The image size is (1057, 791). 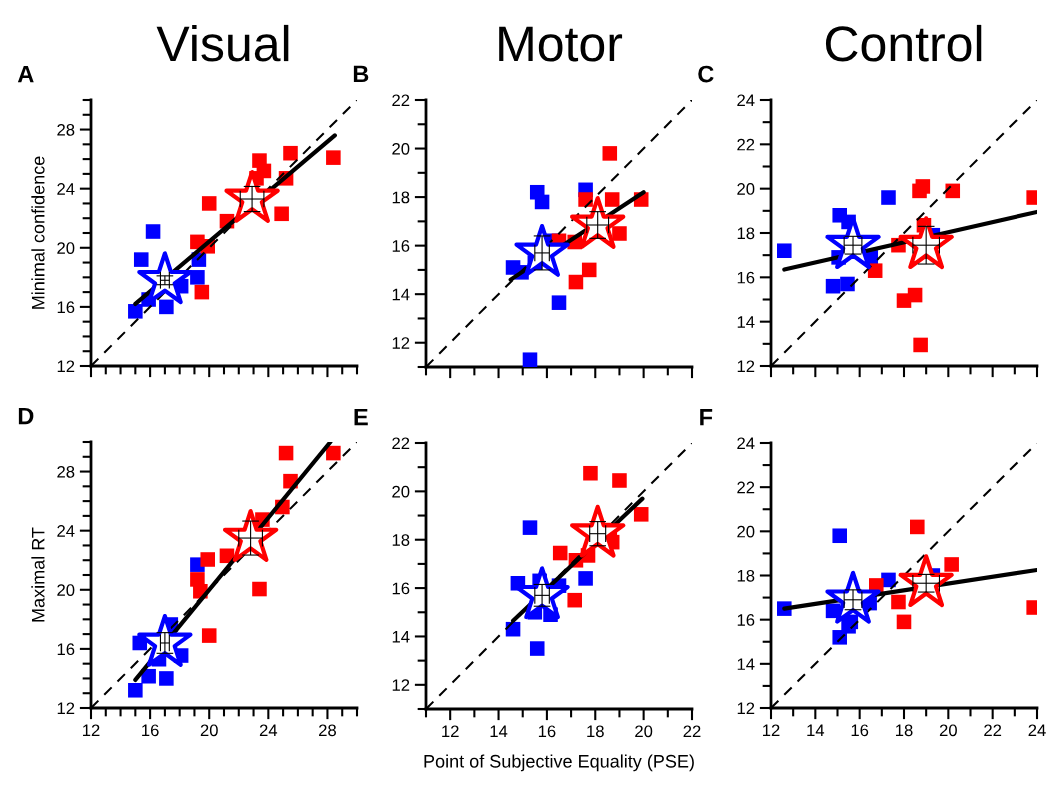 I want to click on chart-title: Motor, so click(x=561, y=44).